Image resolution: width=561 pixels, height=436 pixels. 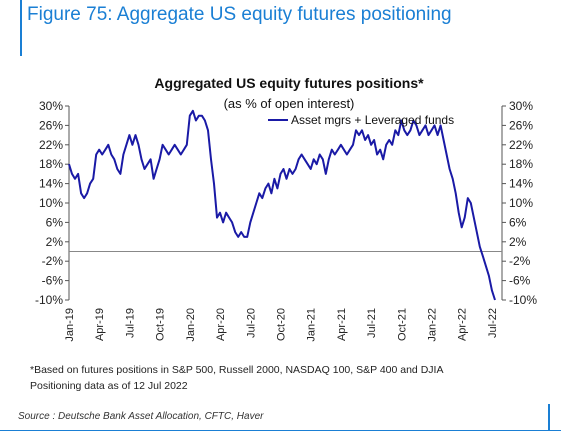 I want to click on y-axis-right: 30% 26% 22% 18% 14% 10% 6% 2% -2% -6% -10%, so click(x=519, y=203).